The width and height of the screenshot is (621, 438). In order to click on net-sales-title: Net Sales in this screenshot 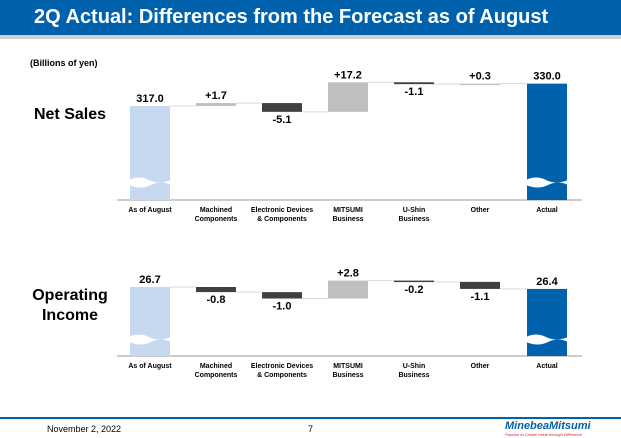, I will do `click(70, 114)`.